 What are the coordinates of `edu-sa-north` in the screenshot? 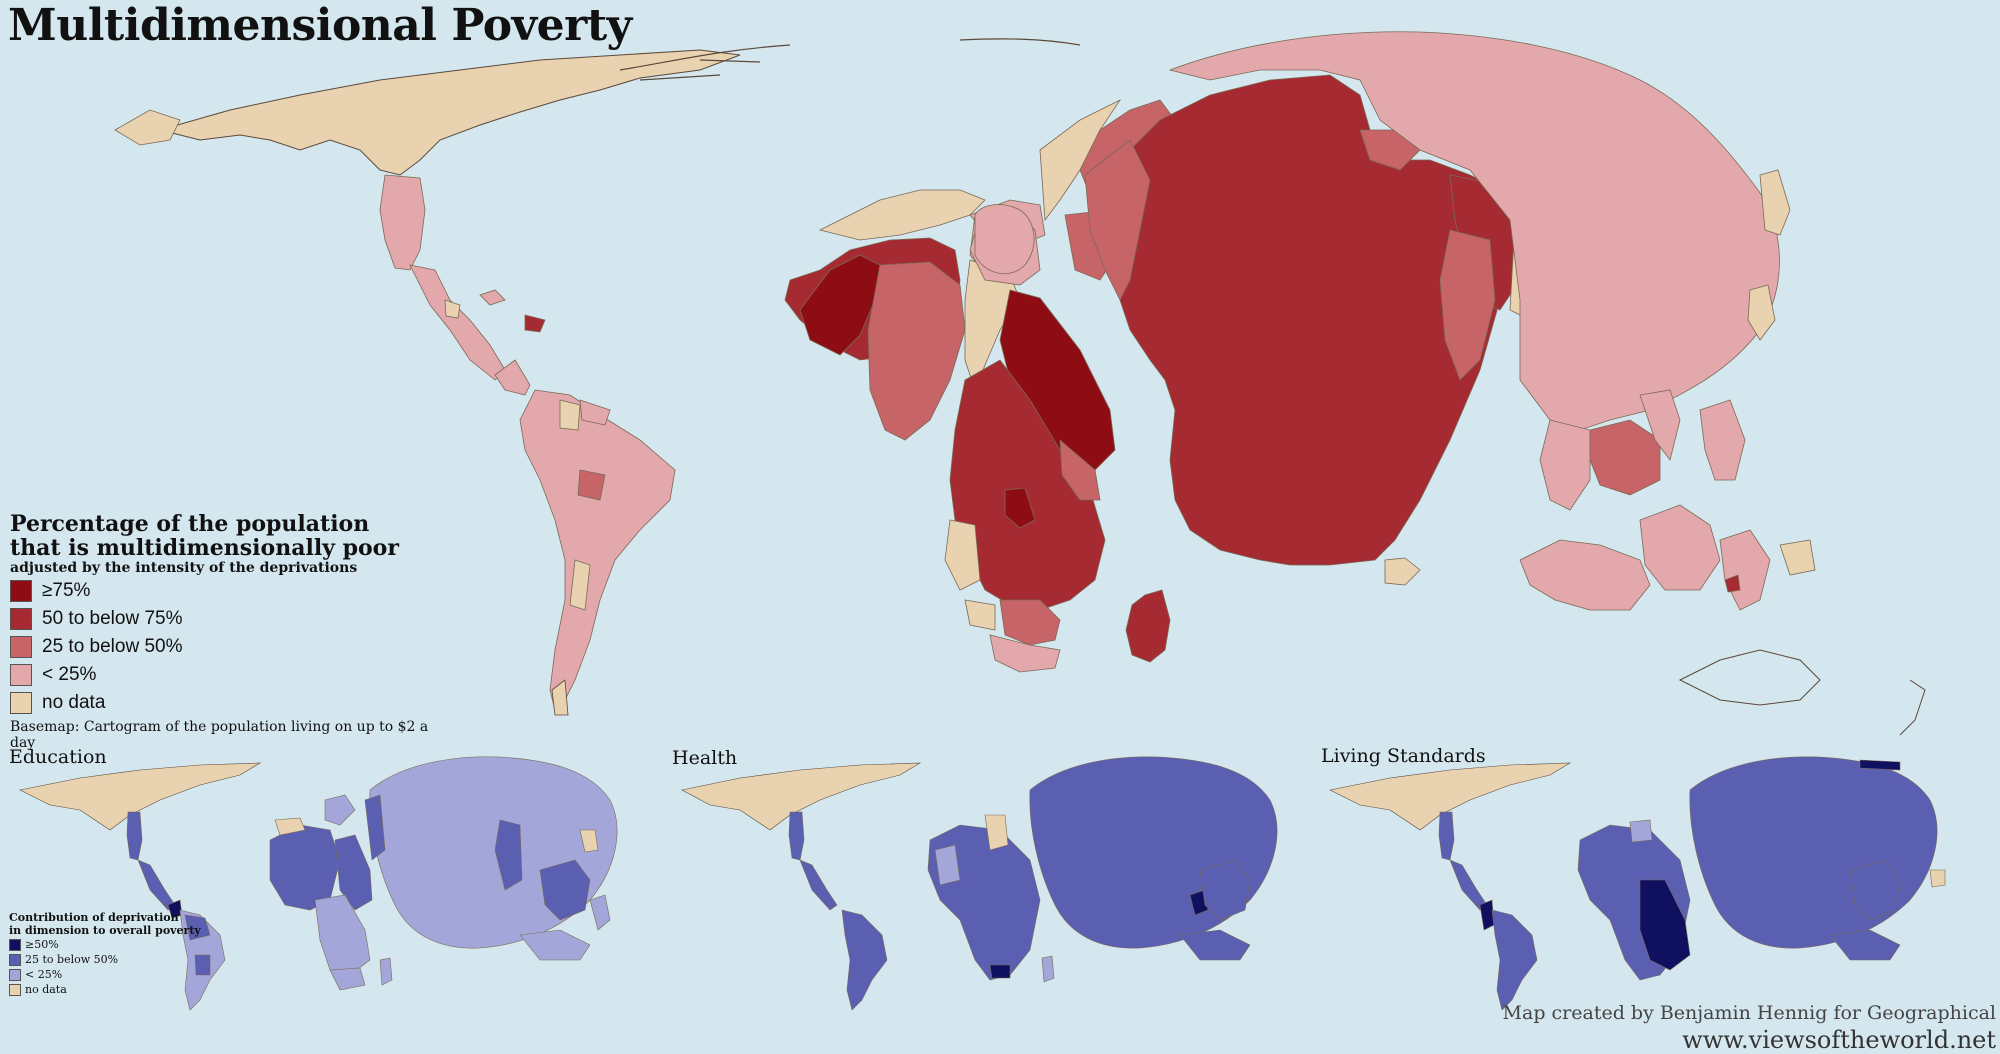 It's located at (197, 927).